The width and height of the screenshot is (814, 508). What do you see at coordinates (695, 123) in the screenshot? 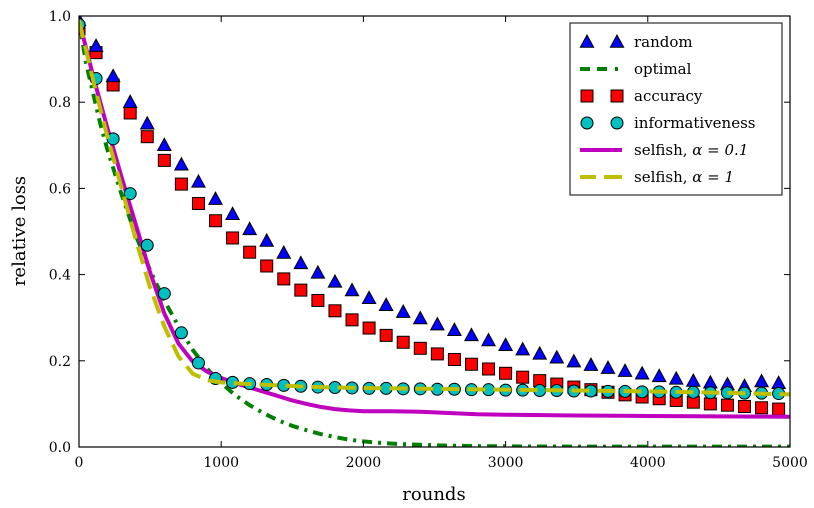
I see `legend-label: informativeness` at bounding box center [695, 123].